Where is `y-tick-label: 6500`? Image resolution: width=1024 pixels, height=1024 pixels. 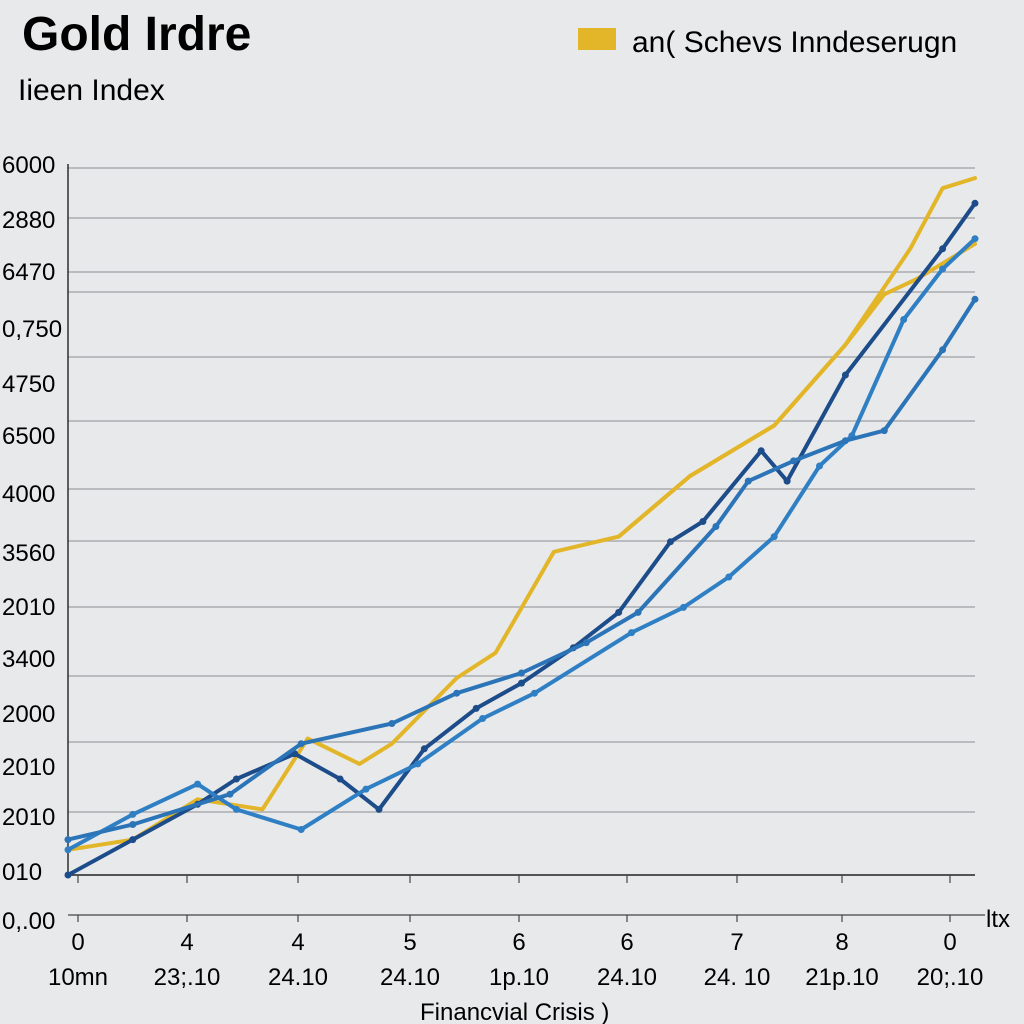
y-tick-label: 6500 is located at coordinates (28, 436).